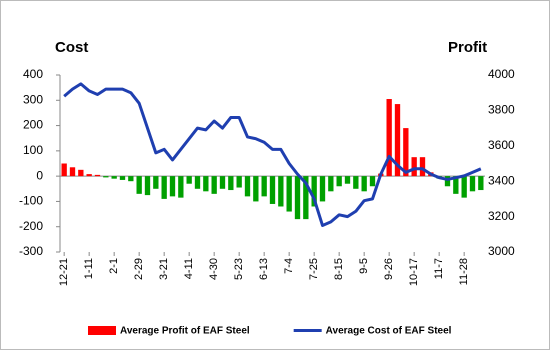  What do you see at coordinates (501, 110) in the screenshot?
I see `y2-tick-label: 3800` at bounding box center [501, 110].